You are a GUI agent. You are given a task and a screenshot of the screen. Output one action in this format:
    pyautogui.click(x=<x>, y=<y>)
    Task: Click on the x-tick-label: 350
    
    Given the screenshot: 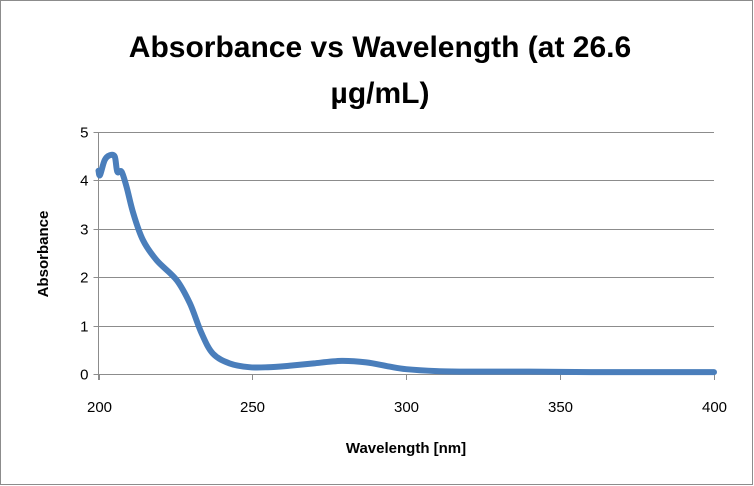 What is the action you would take?
    pyautogui.click(x=560, y=407)
    